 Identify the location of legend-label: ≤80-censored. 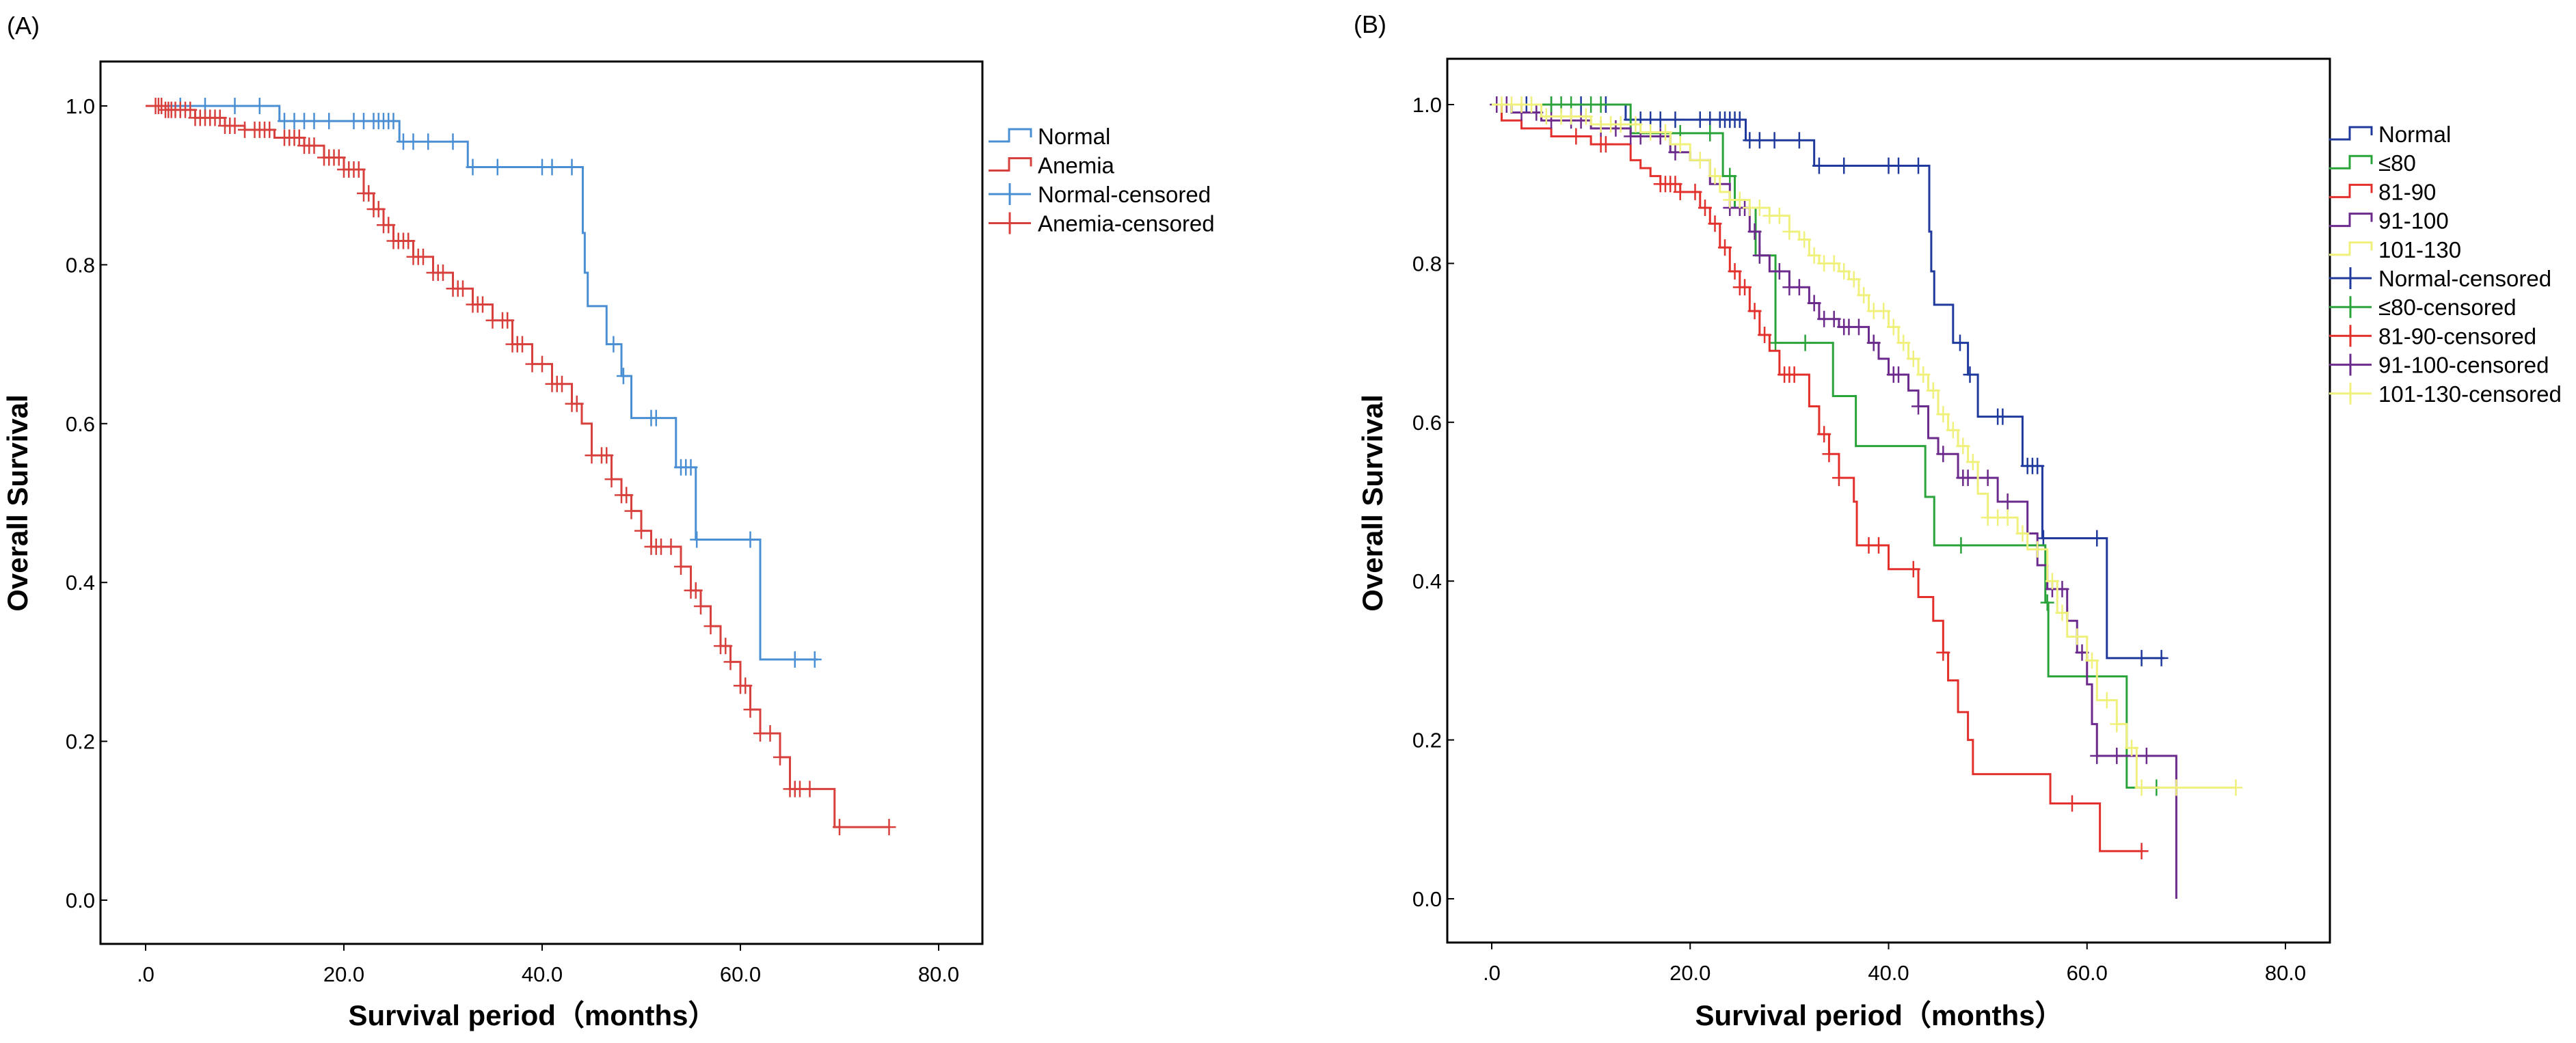
(2447, 308).